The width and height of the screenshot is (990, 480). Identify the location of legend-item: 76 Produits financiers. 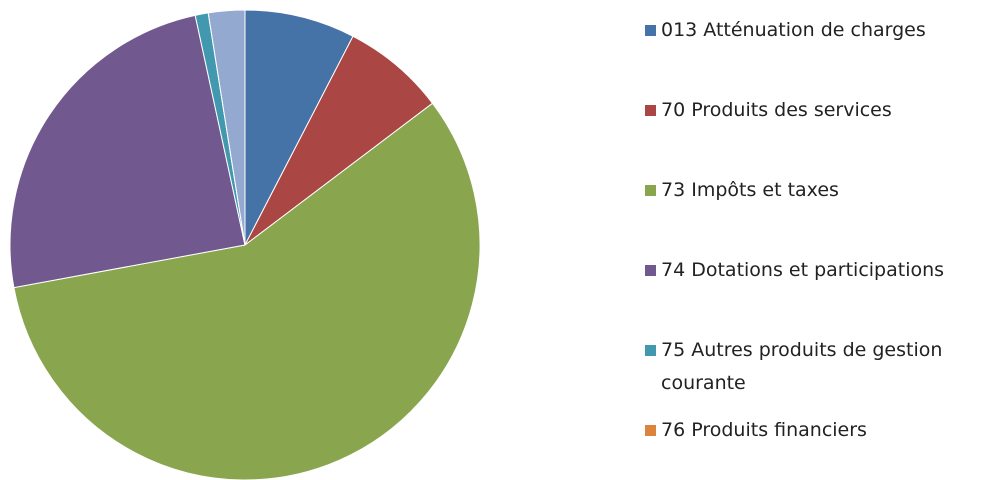
(812, 430).